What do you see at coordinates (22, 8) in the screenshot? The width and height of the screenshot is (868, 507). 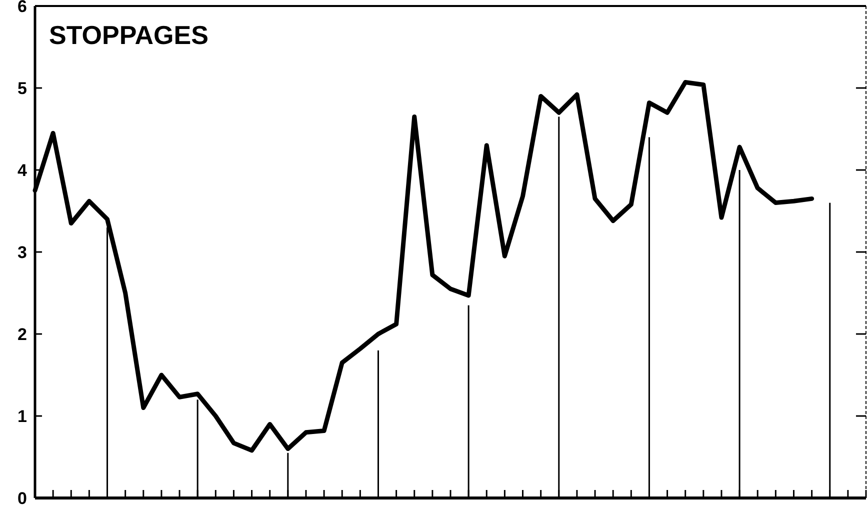 I see `y-tick-label: 6` at bounding box center [22, 8].